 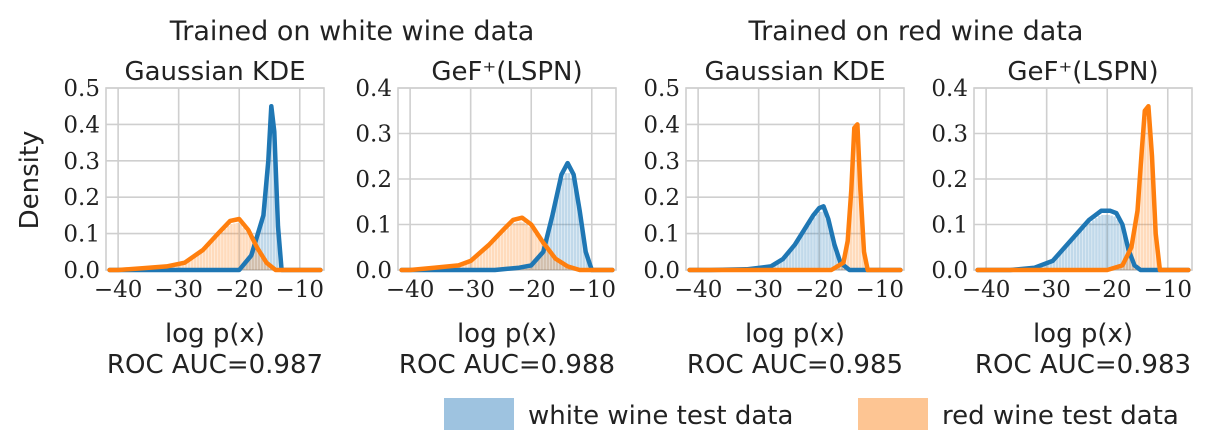 What do you see at coordinates (479, 414) in the screenshot?
I see `legend-swatch-white` at bounding box center [479, 414].